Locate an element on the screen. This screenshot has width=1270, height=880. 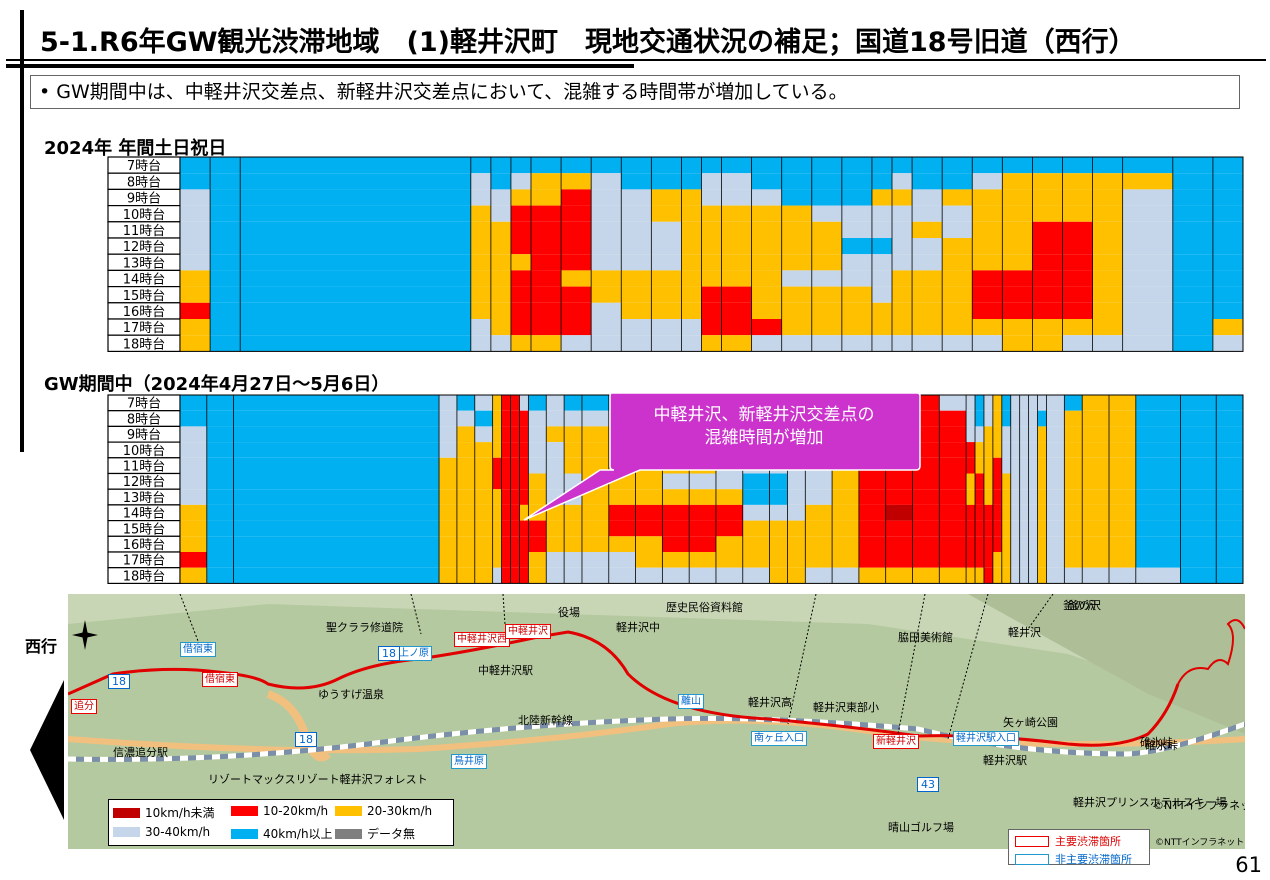
map-label-toriibara: 鳥井原 is located at coordinates (469, 761).